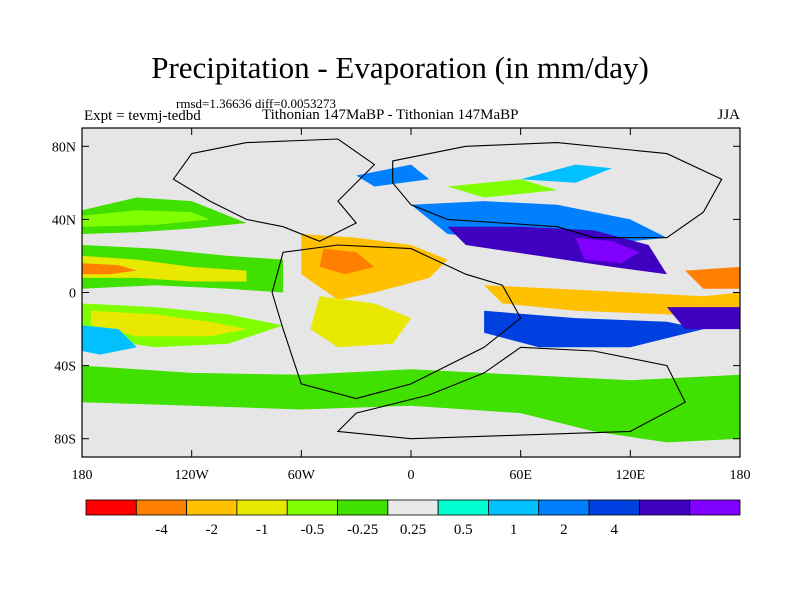 The width and height of the screenshot is (800, 600). I want to click on colorbar-label-2: -1, so click(262, 530).